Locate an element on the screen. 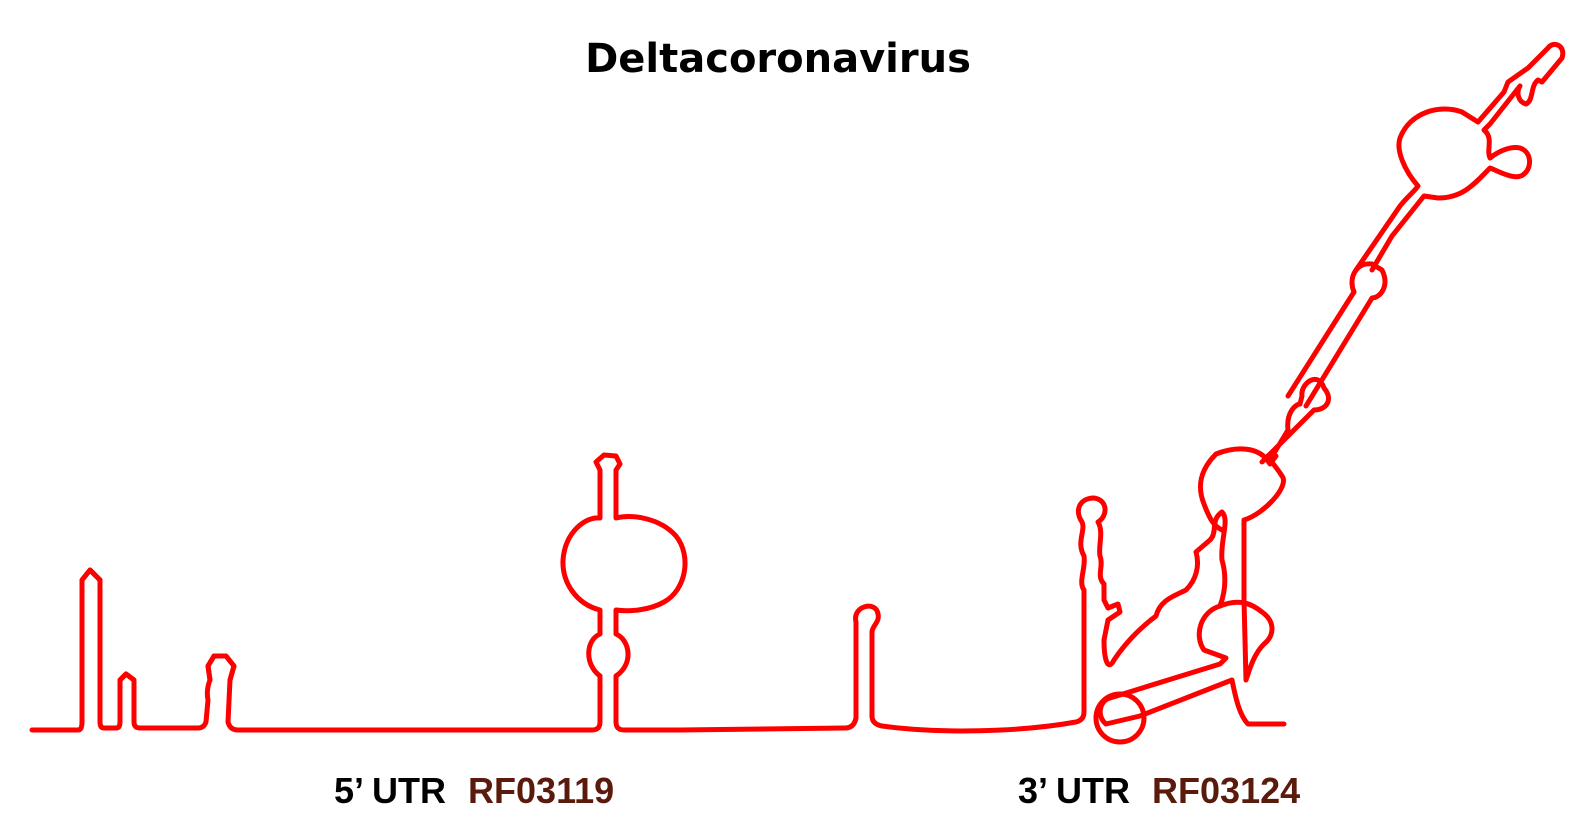  hairpin-large is located at coordinates (624, 592).